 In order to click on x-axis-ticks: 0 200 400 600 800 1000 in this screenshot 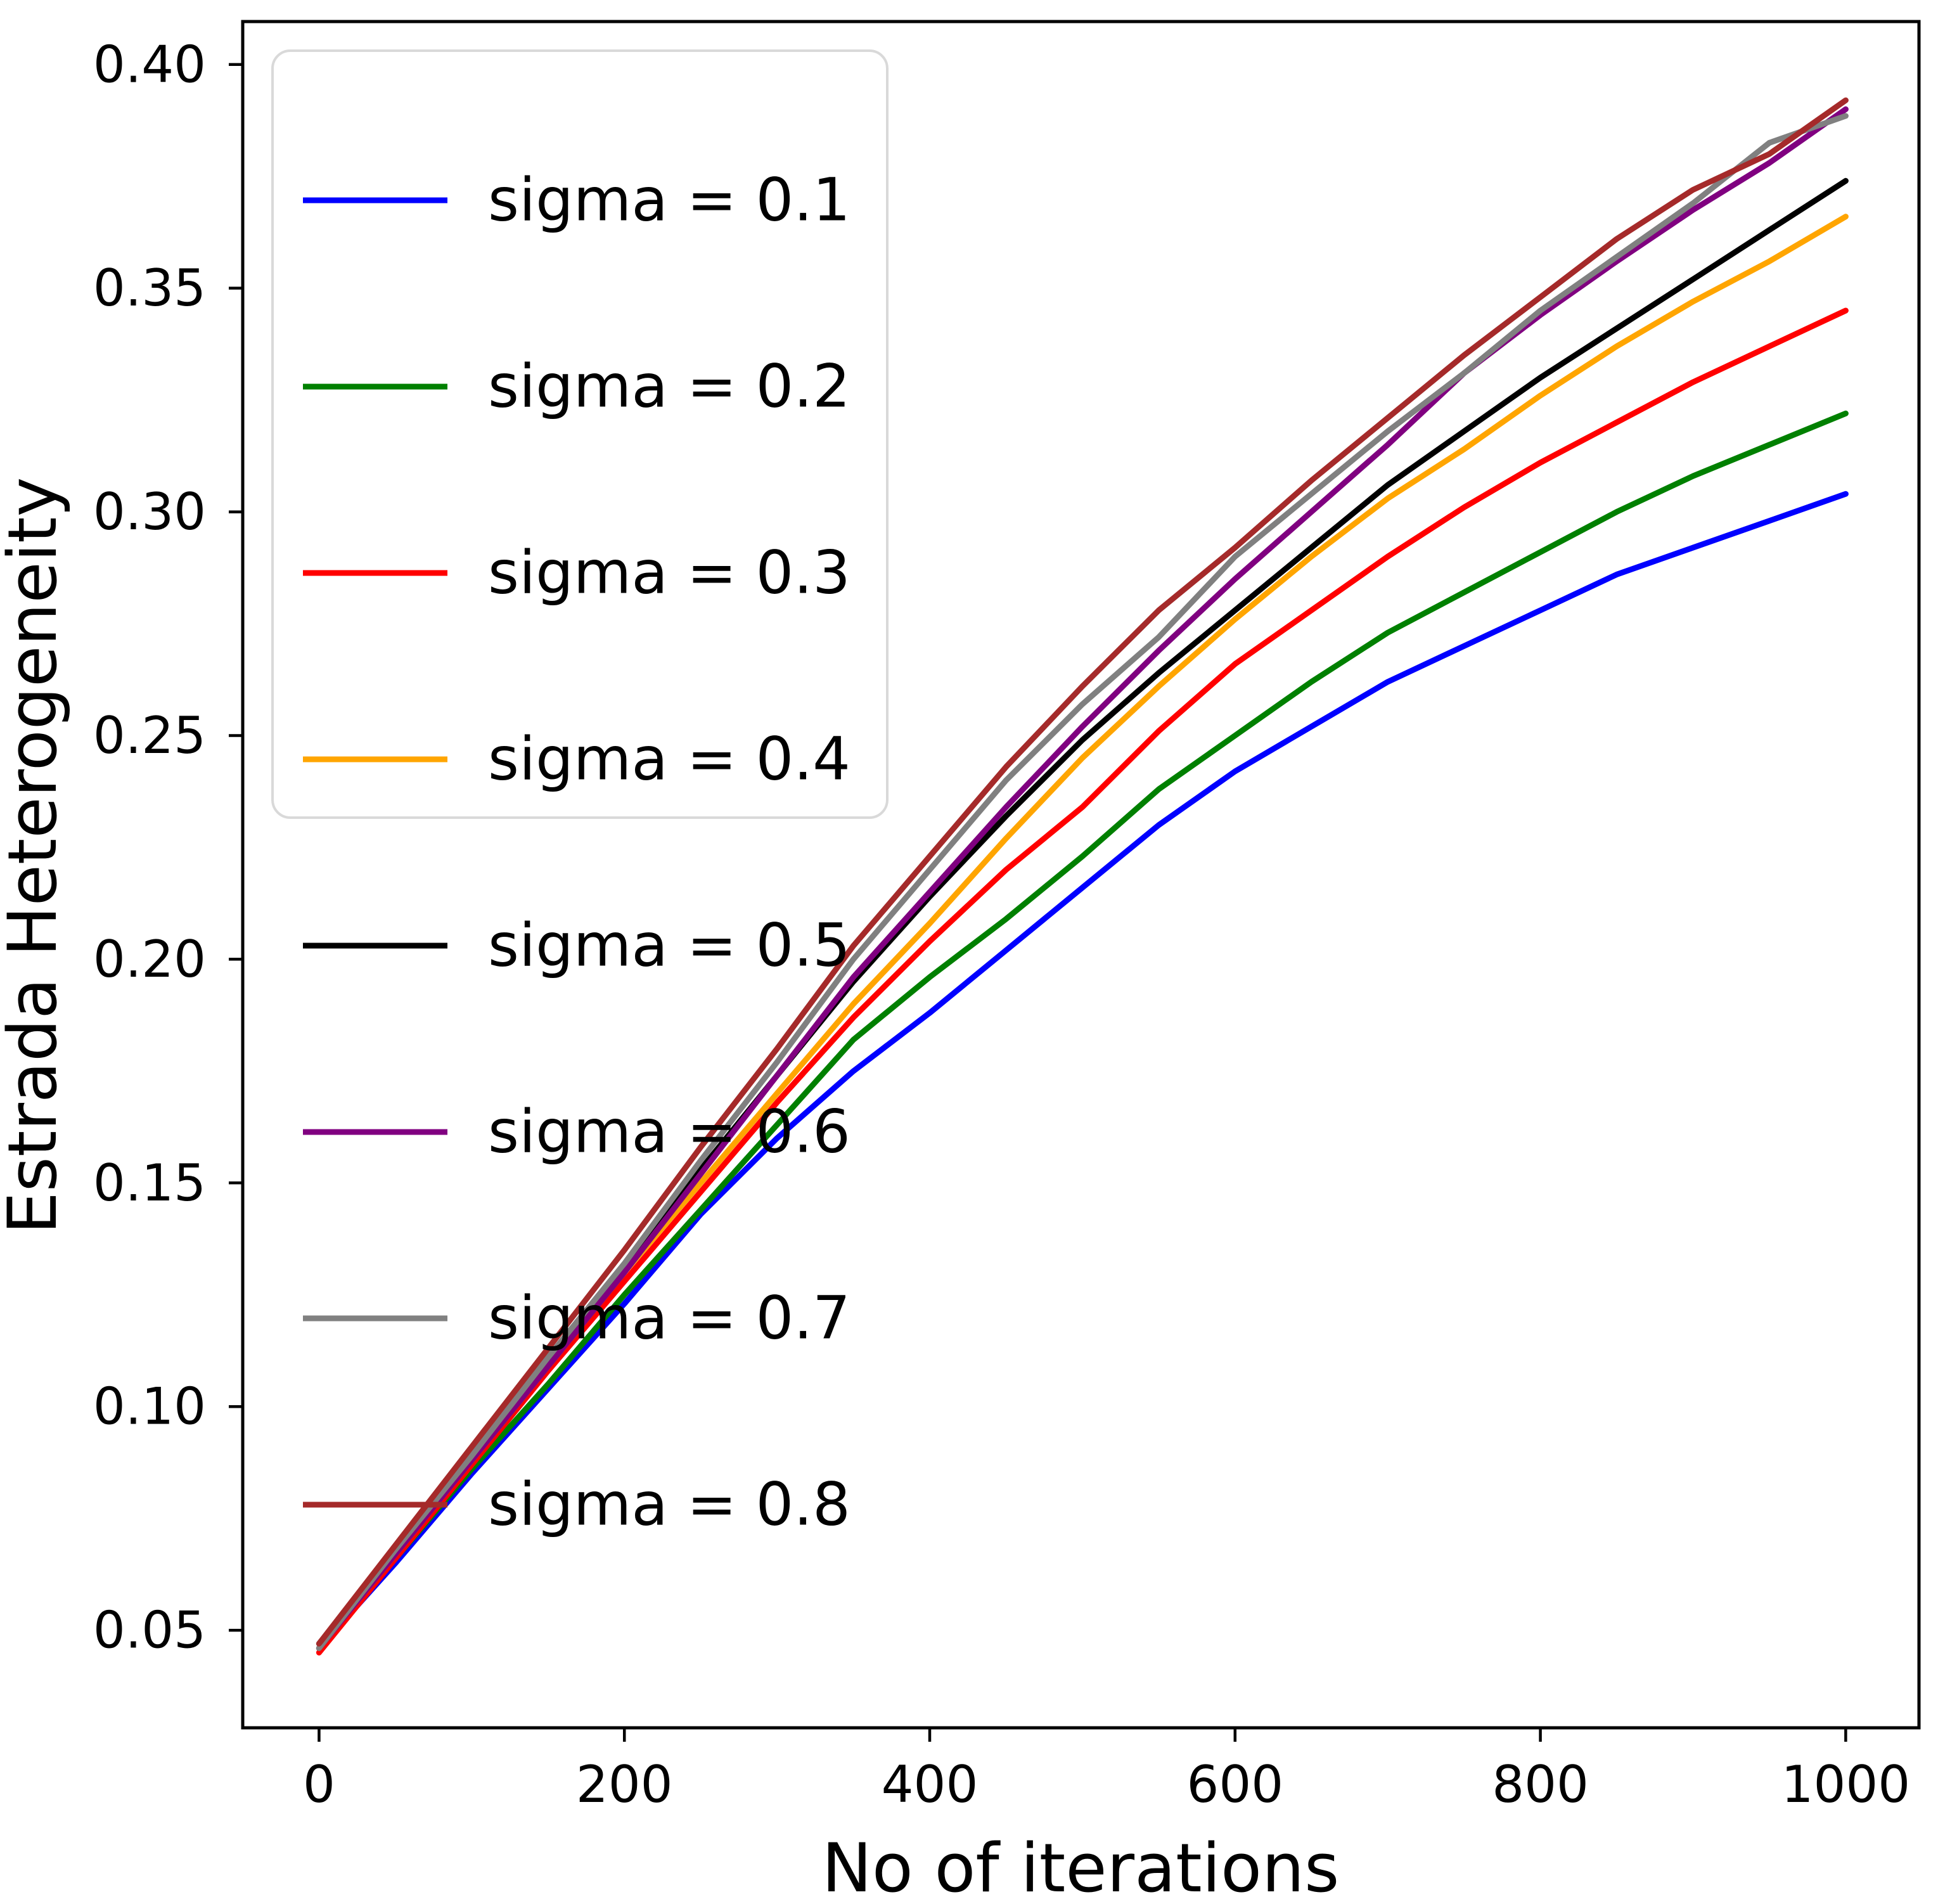, I will do `click(1107, 1771)`.